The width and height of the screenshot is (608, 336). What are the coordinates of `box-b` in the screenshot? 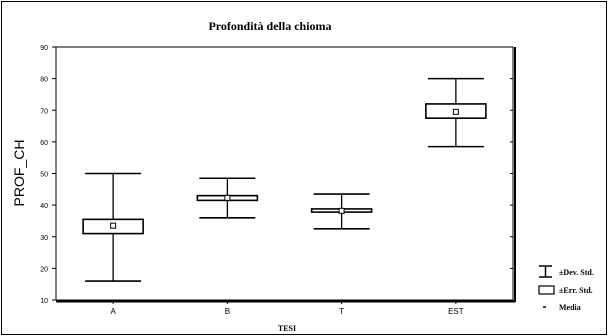 It's located at (227, 198).